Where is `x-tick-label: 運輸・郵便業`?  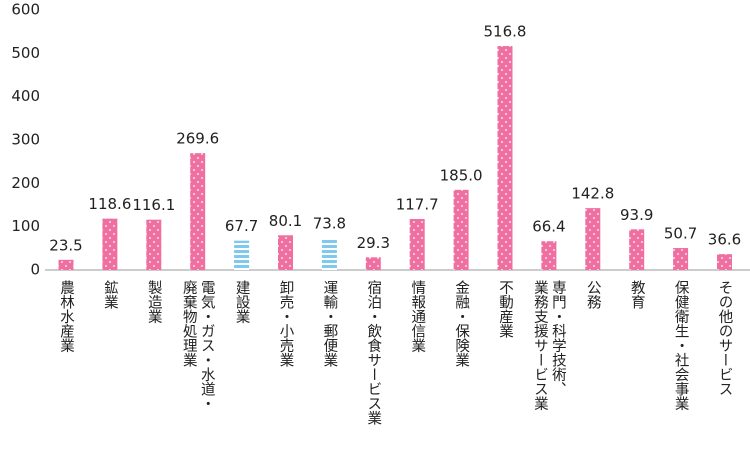
x-tick-label: 運輸・郵便業 is located at coordinates (329, 323).